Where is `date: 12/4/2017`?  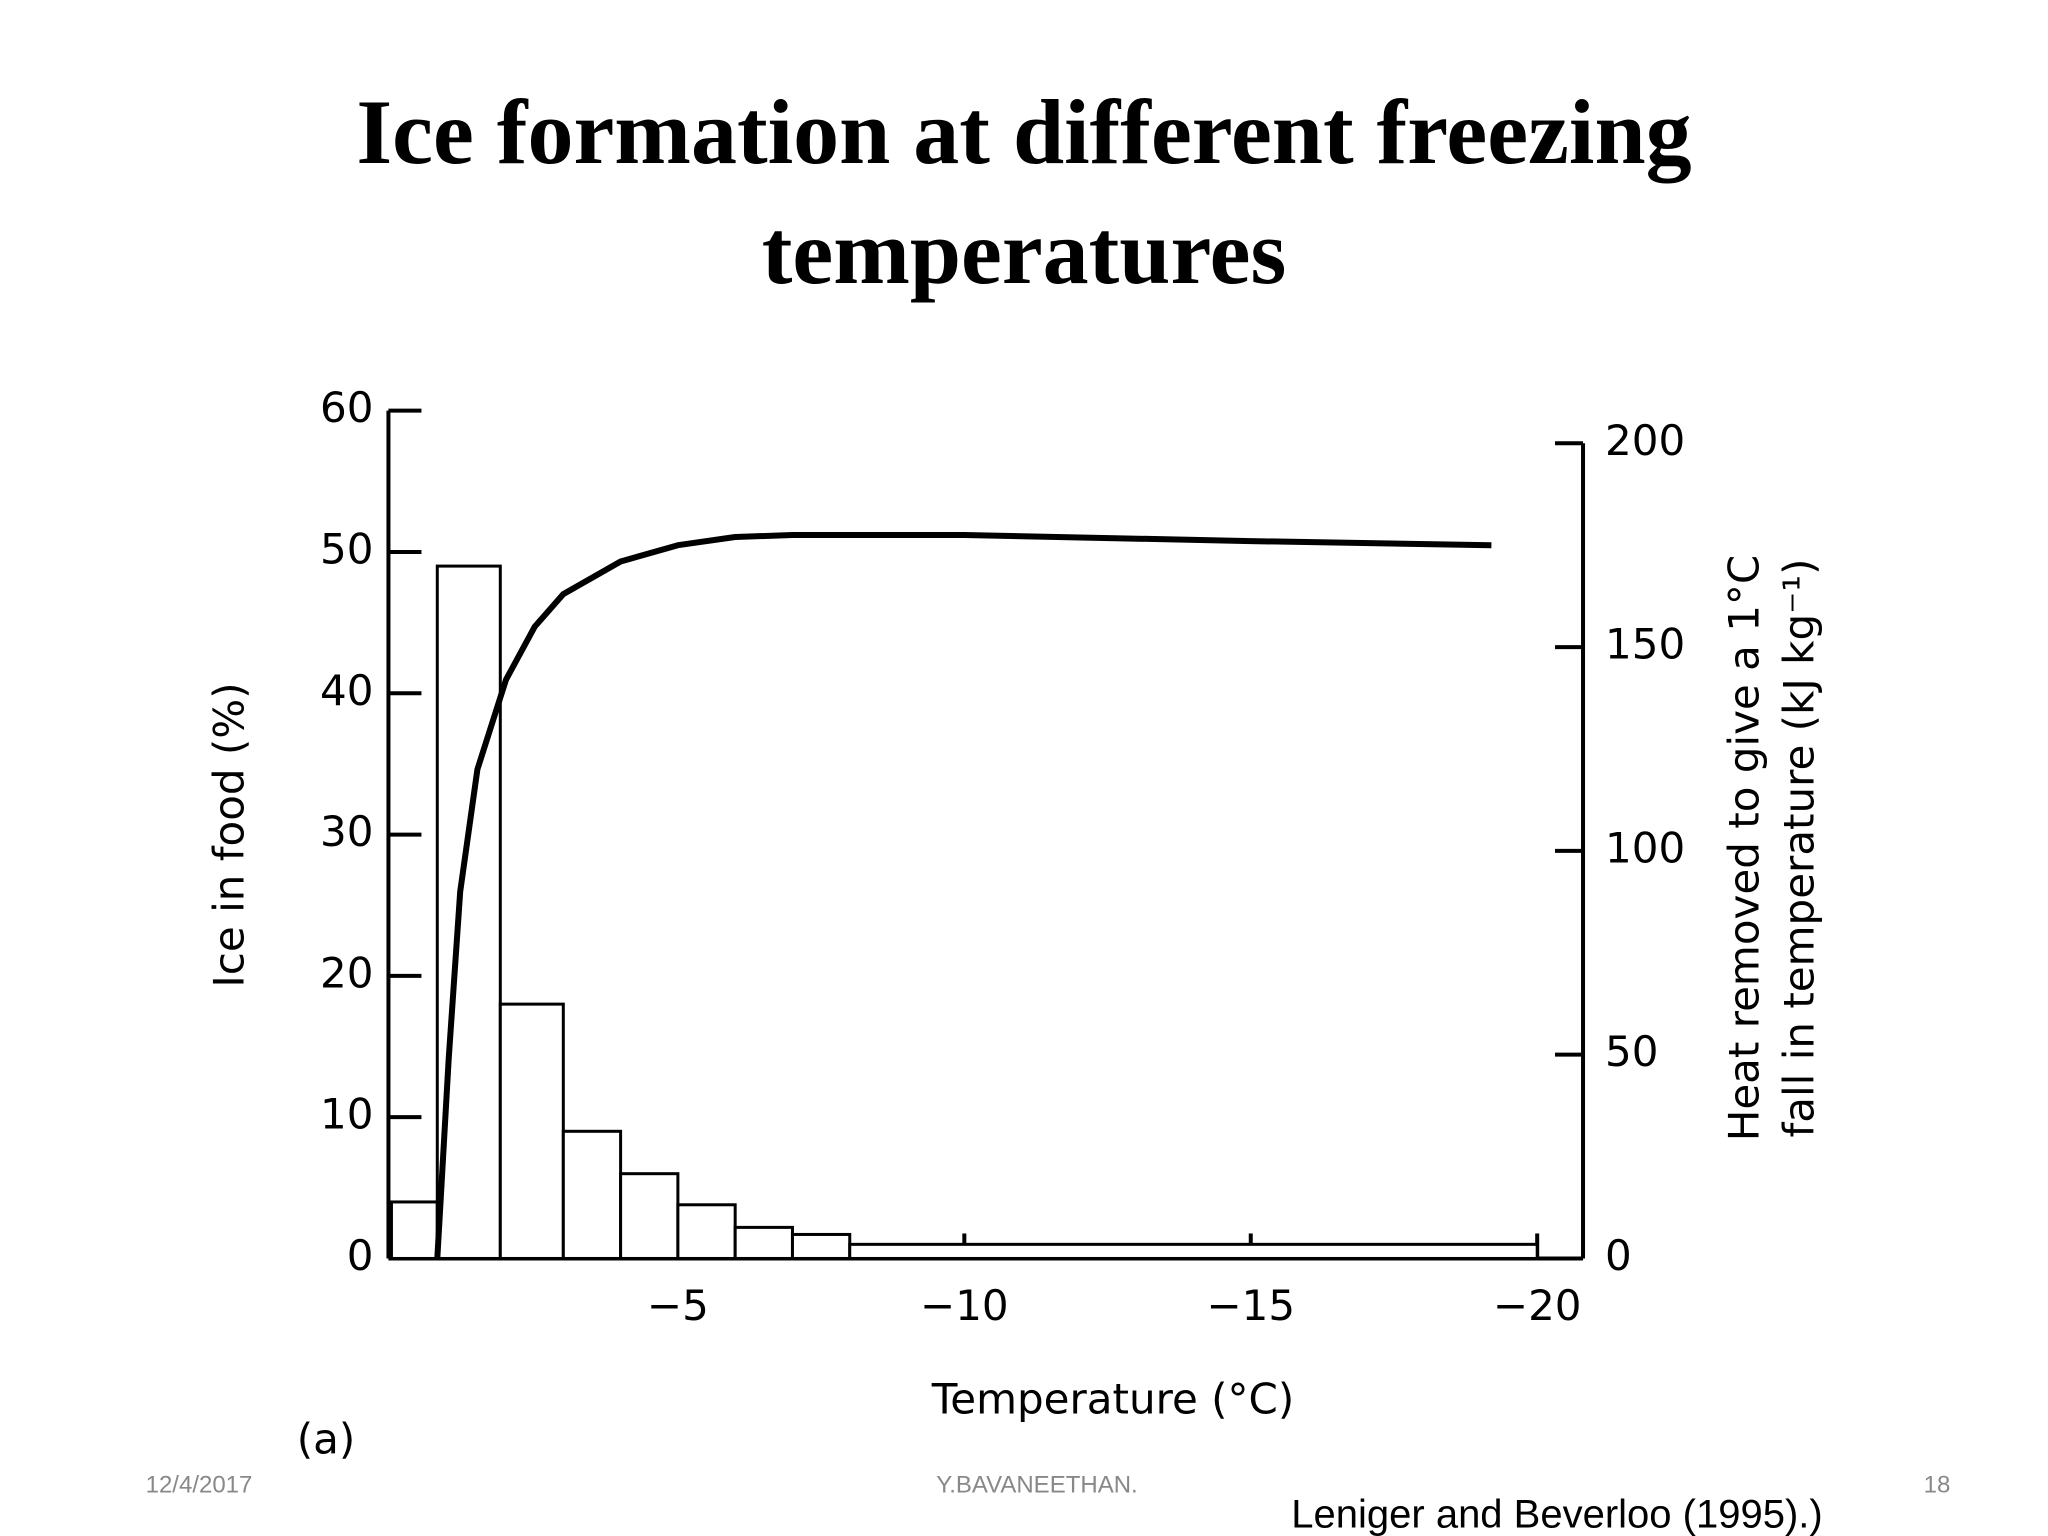 date: 12/4/2017 is located at coordinates (199, 1484).